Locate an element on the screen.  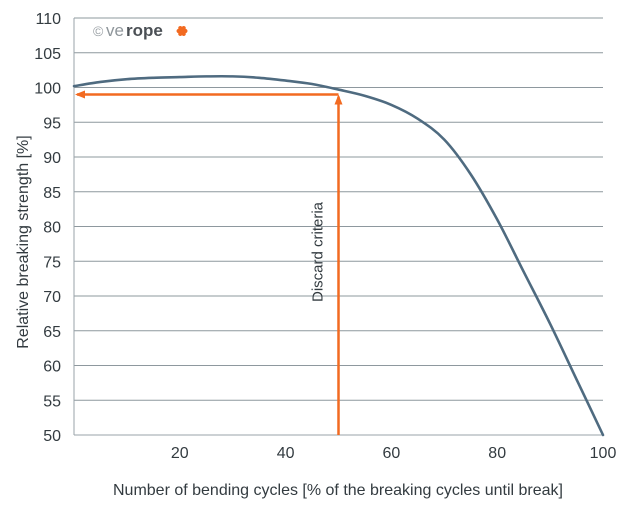
logo-strand-dot is located at coordinates (182, 31).